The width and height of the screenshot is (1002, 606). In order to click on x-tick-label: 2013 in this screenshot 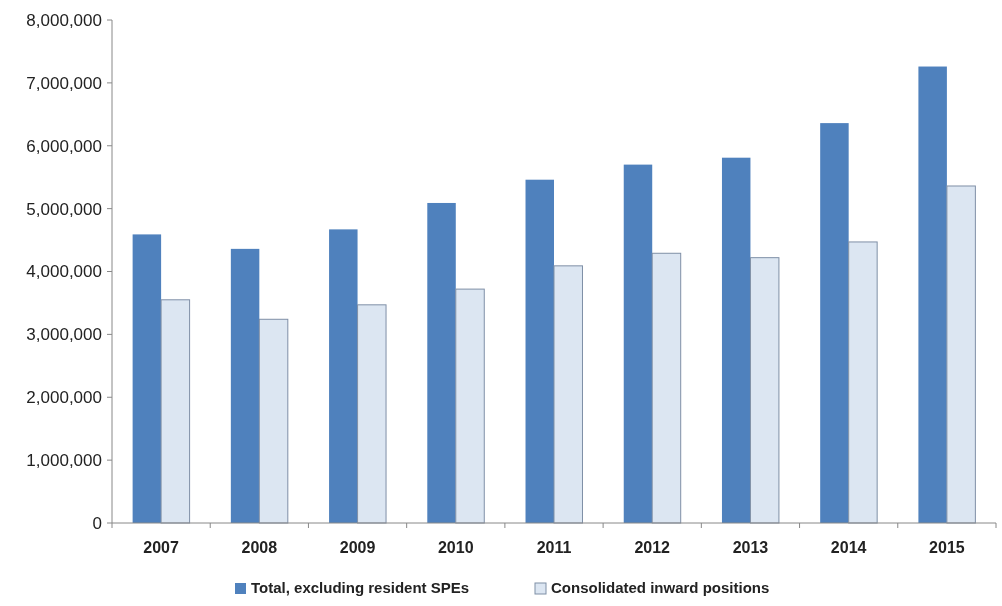, I will do `click(750, 547)`.